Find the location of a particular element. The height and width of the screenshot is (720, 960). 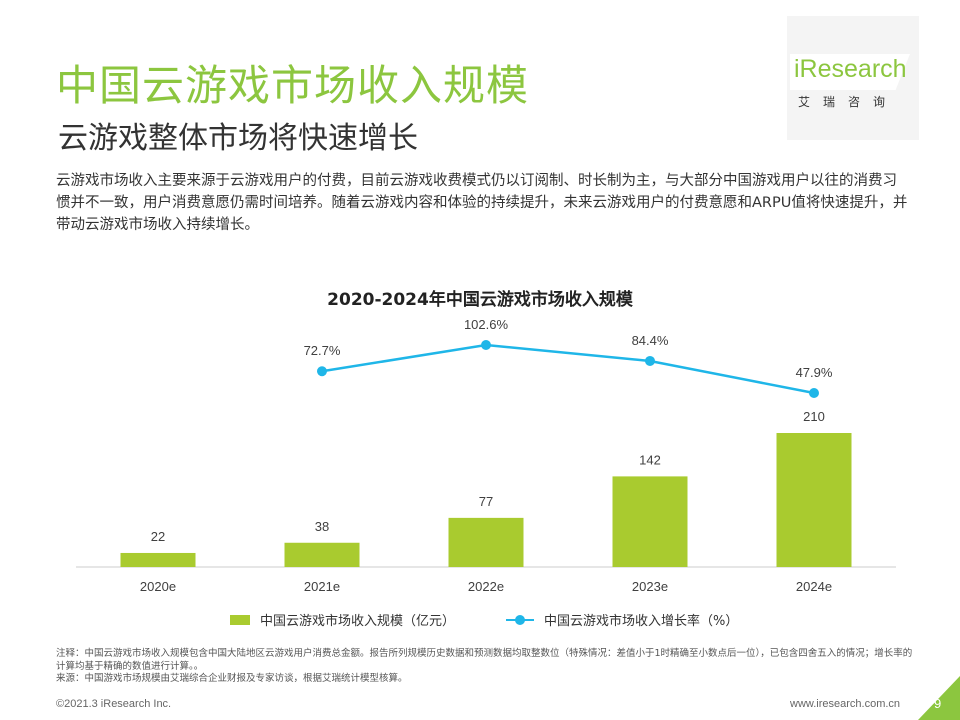

growth-label-2022e: 102.6% is located at coordinates (486, 324).